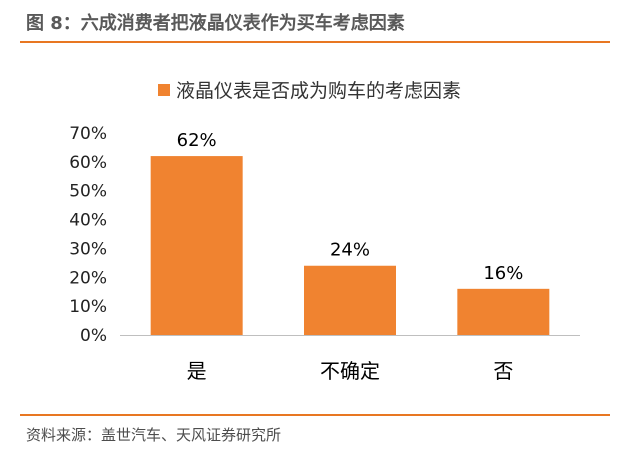 The image size is (640, 474). What do you see at coordinates (315, 42) in the screenshot?
I see `top-rule` at bounding box center [315, 42].